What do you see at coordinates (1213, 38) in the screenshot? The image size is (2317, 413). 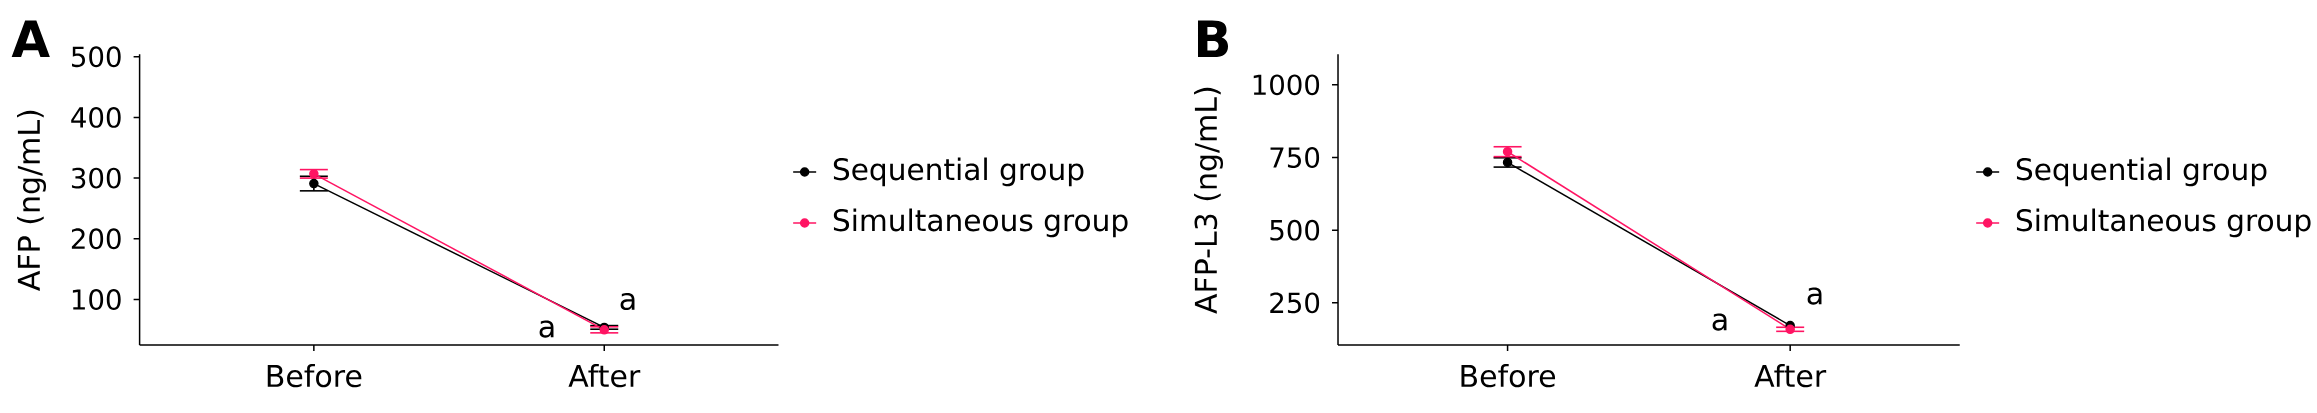 I see `chart-title: B` at bounding box center [1213, 38].